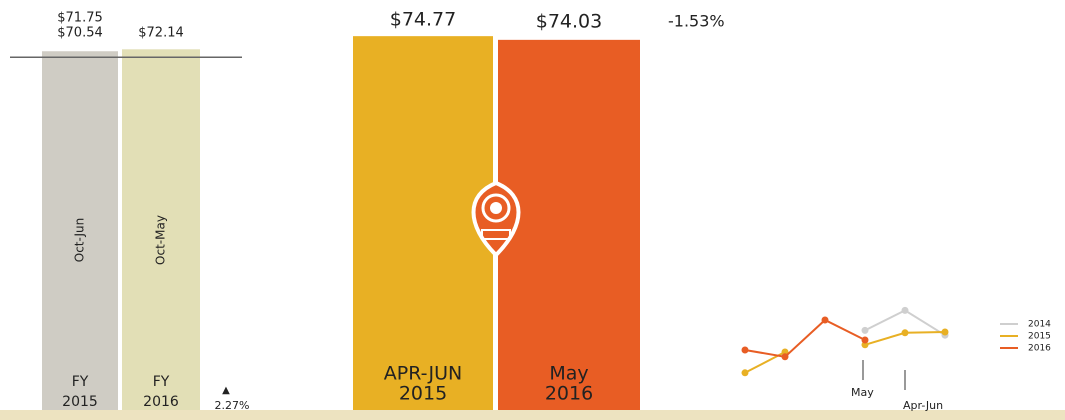  Describe the element at coordinates (862, 392) in the screenshot. I see `annotation-label: May` at that location.